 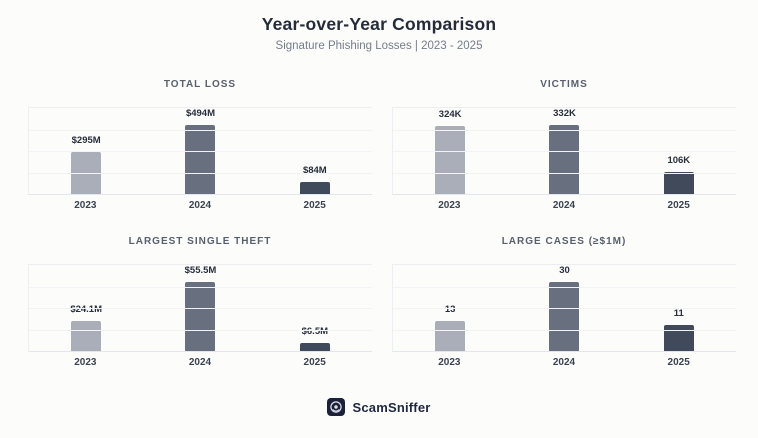 I want to click on bar-value-label: 106K, so click(x=679, y=160).